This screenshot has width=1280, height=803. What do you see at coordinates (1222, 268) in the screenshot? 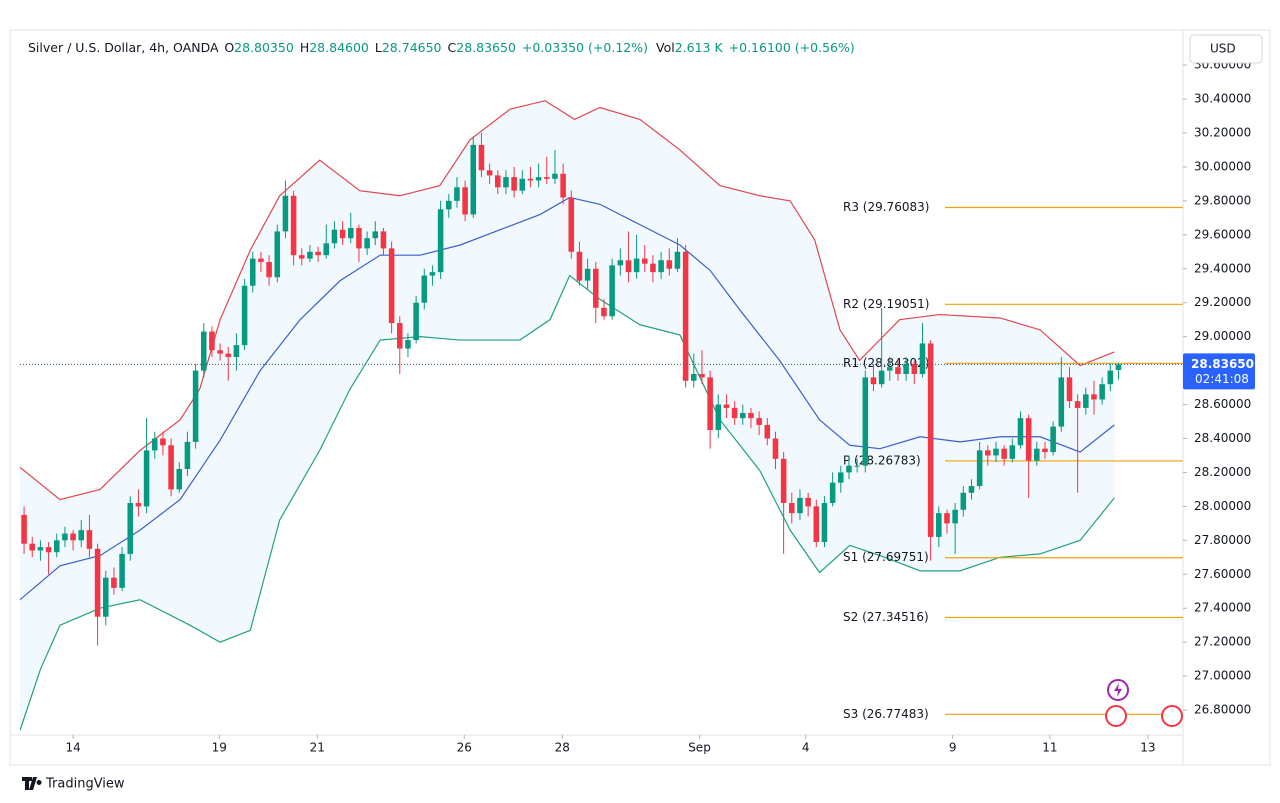
I see `y-tick-label: 29.40000` at bounding box center [1222, 268].